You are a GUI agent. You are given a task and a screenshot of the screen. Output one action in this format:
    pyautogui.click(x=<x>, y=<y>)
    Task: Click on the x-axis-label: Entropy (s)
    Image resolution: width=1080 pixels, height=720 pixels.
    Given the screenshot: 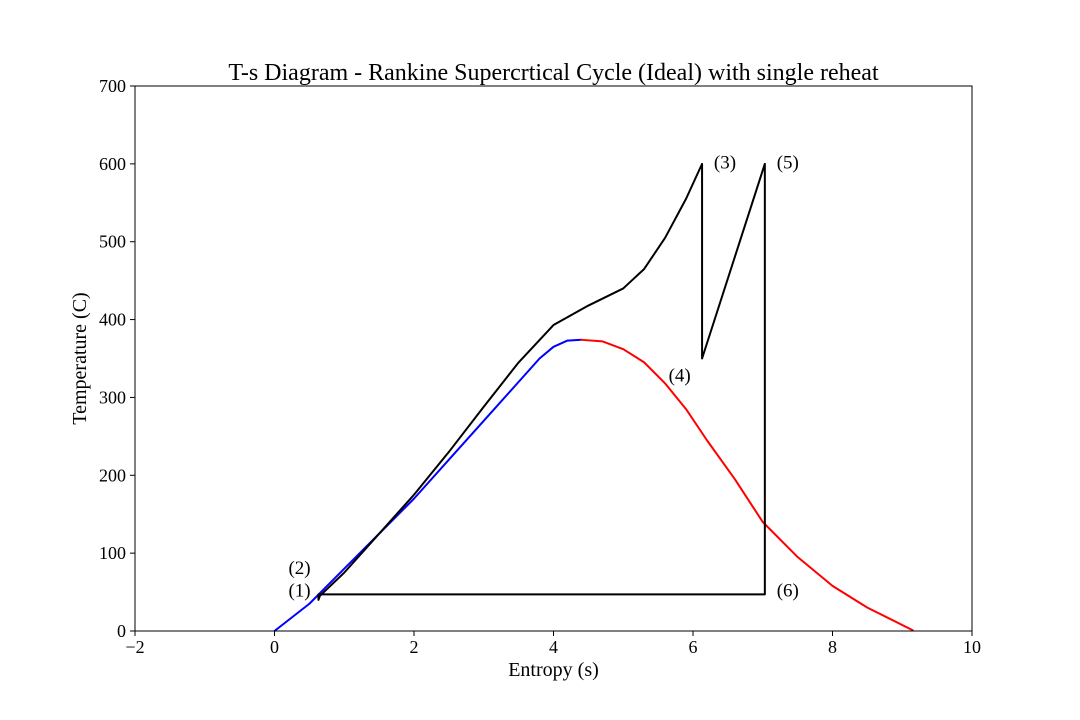 What is the action you would take?
    pyautogui.click(x=553, y=670)
    